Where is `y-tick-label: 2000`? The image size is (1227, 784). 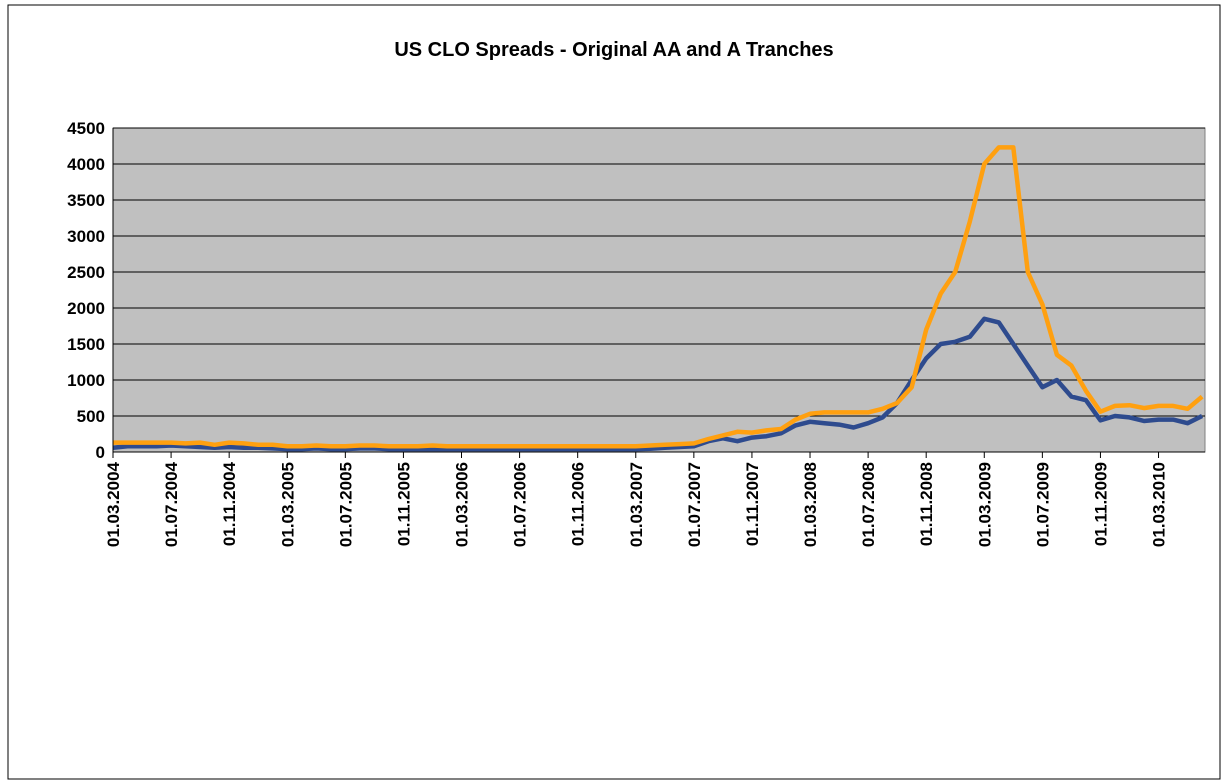 y-tick-label: 2000 is located at coordinates (86, 308).